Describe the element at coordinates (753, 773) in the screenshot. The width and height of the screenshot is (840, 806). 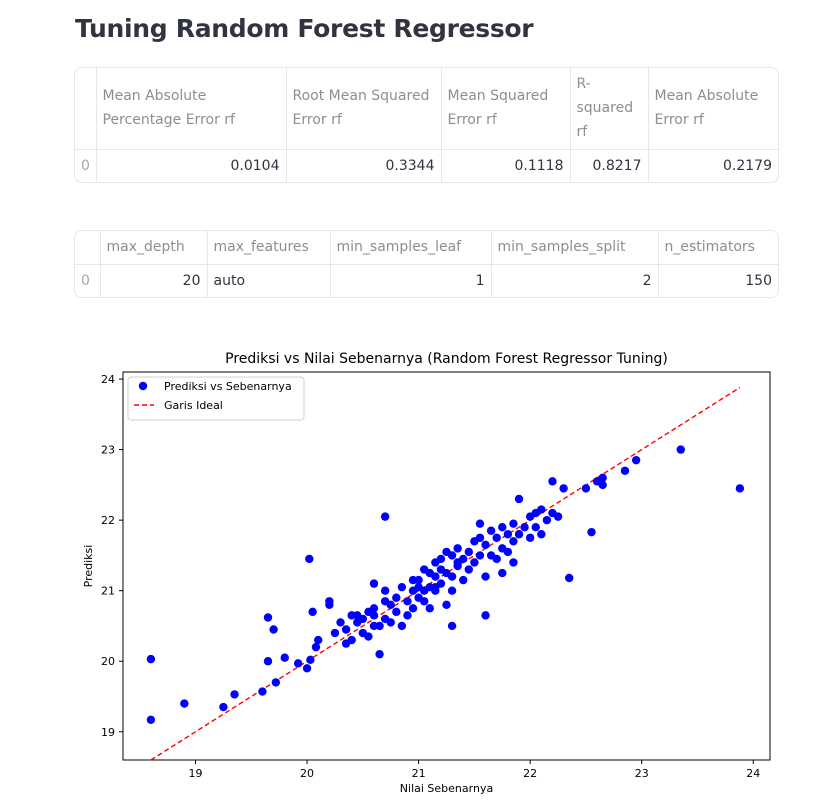
I see `x-tick-label: 24` at that location.